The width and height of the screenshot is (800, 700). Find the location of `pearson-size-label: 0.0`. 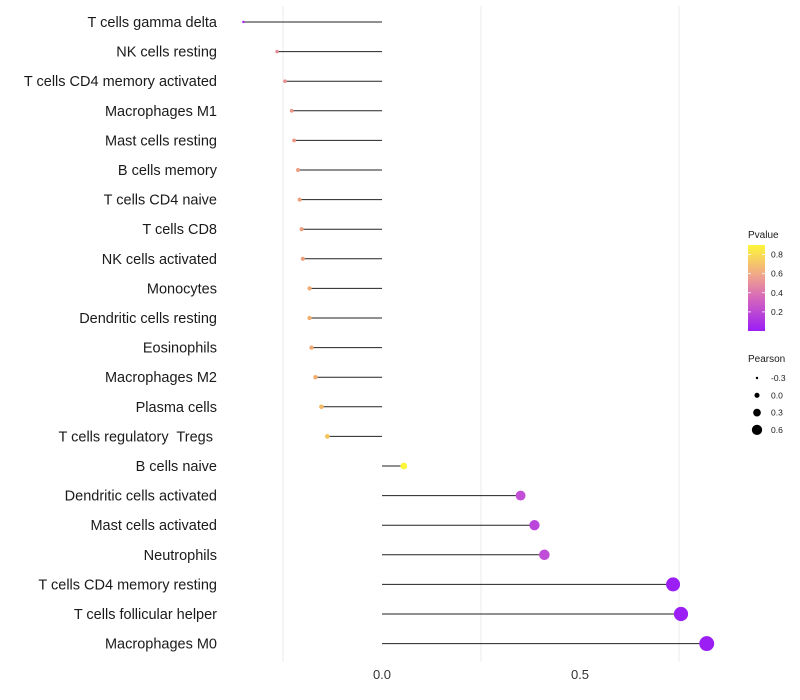

pearson-size-label: 0.0 is located at coordinates (777, 395).